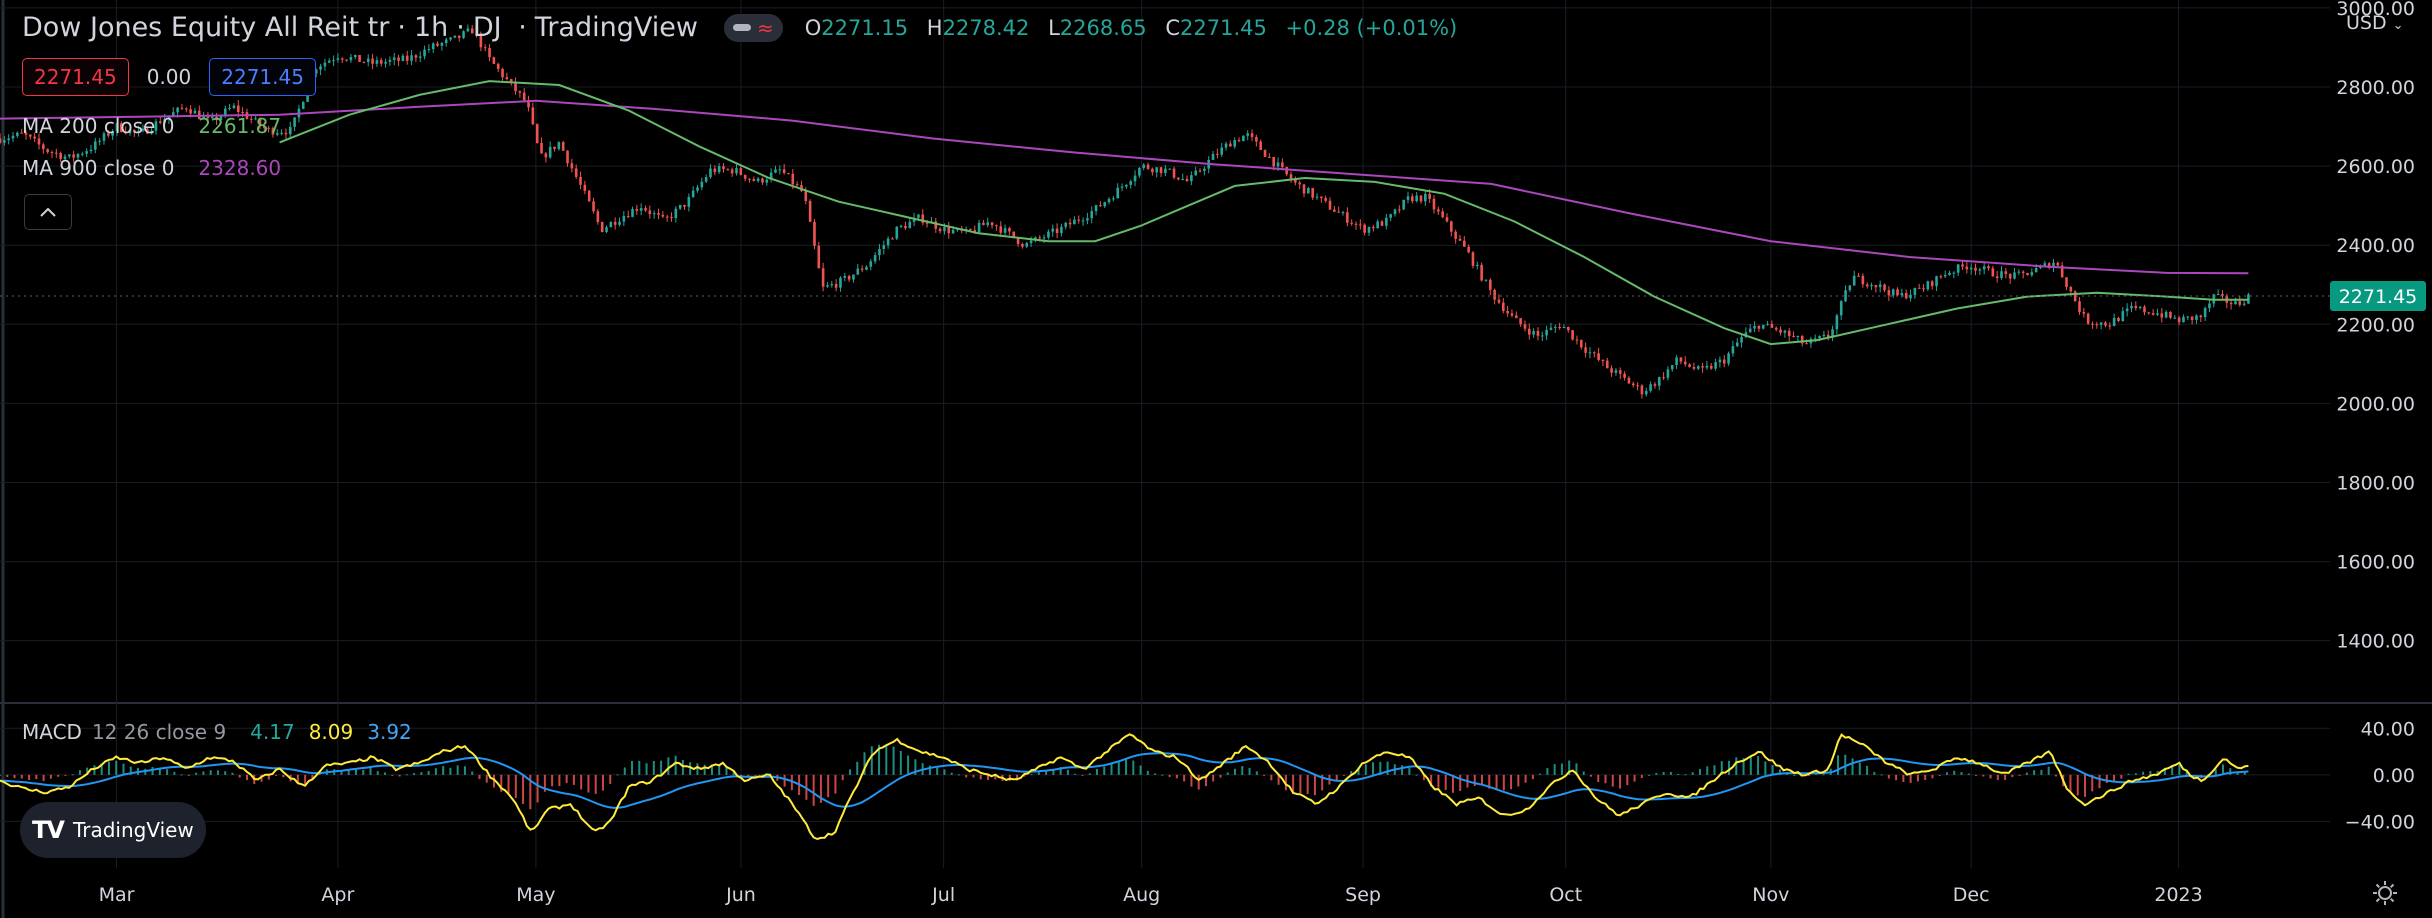  Describe the element at coordinates (113, 830) in the screenshot. I see `tradingview-logo: TV TradingView` at that location.